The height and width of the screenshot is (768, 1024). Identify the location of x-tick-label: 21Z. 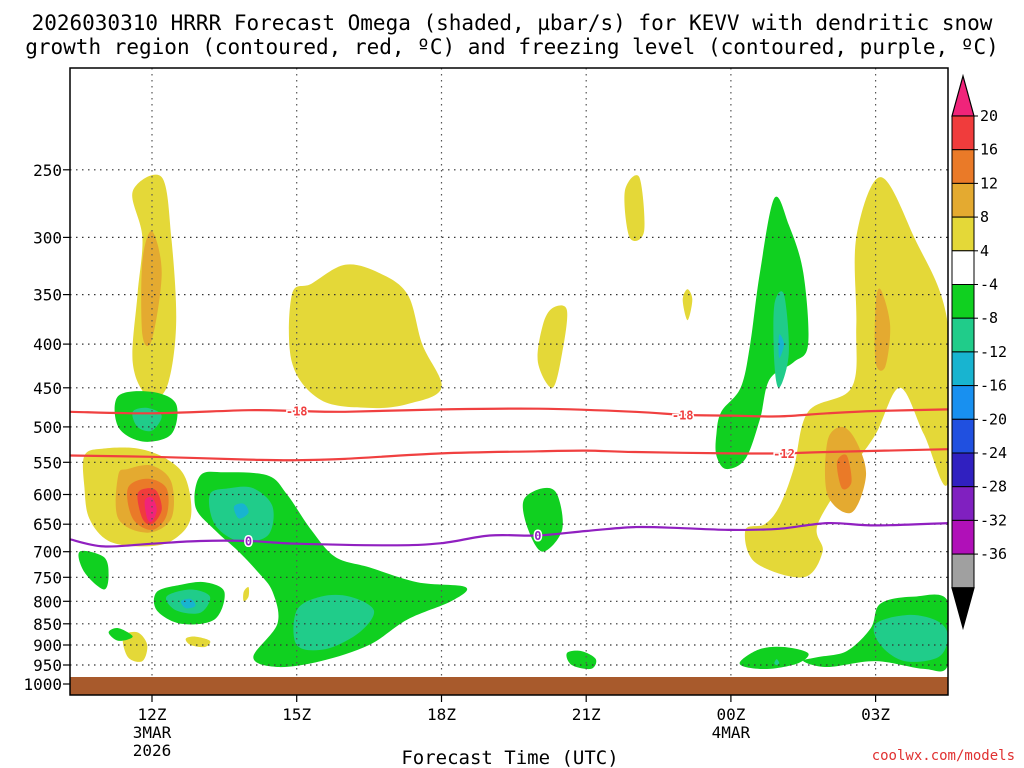
(586, 714).